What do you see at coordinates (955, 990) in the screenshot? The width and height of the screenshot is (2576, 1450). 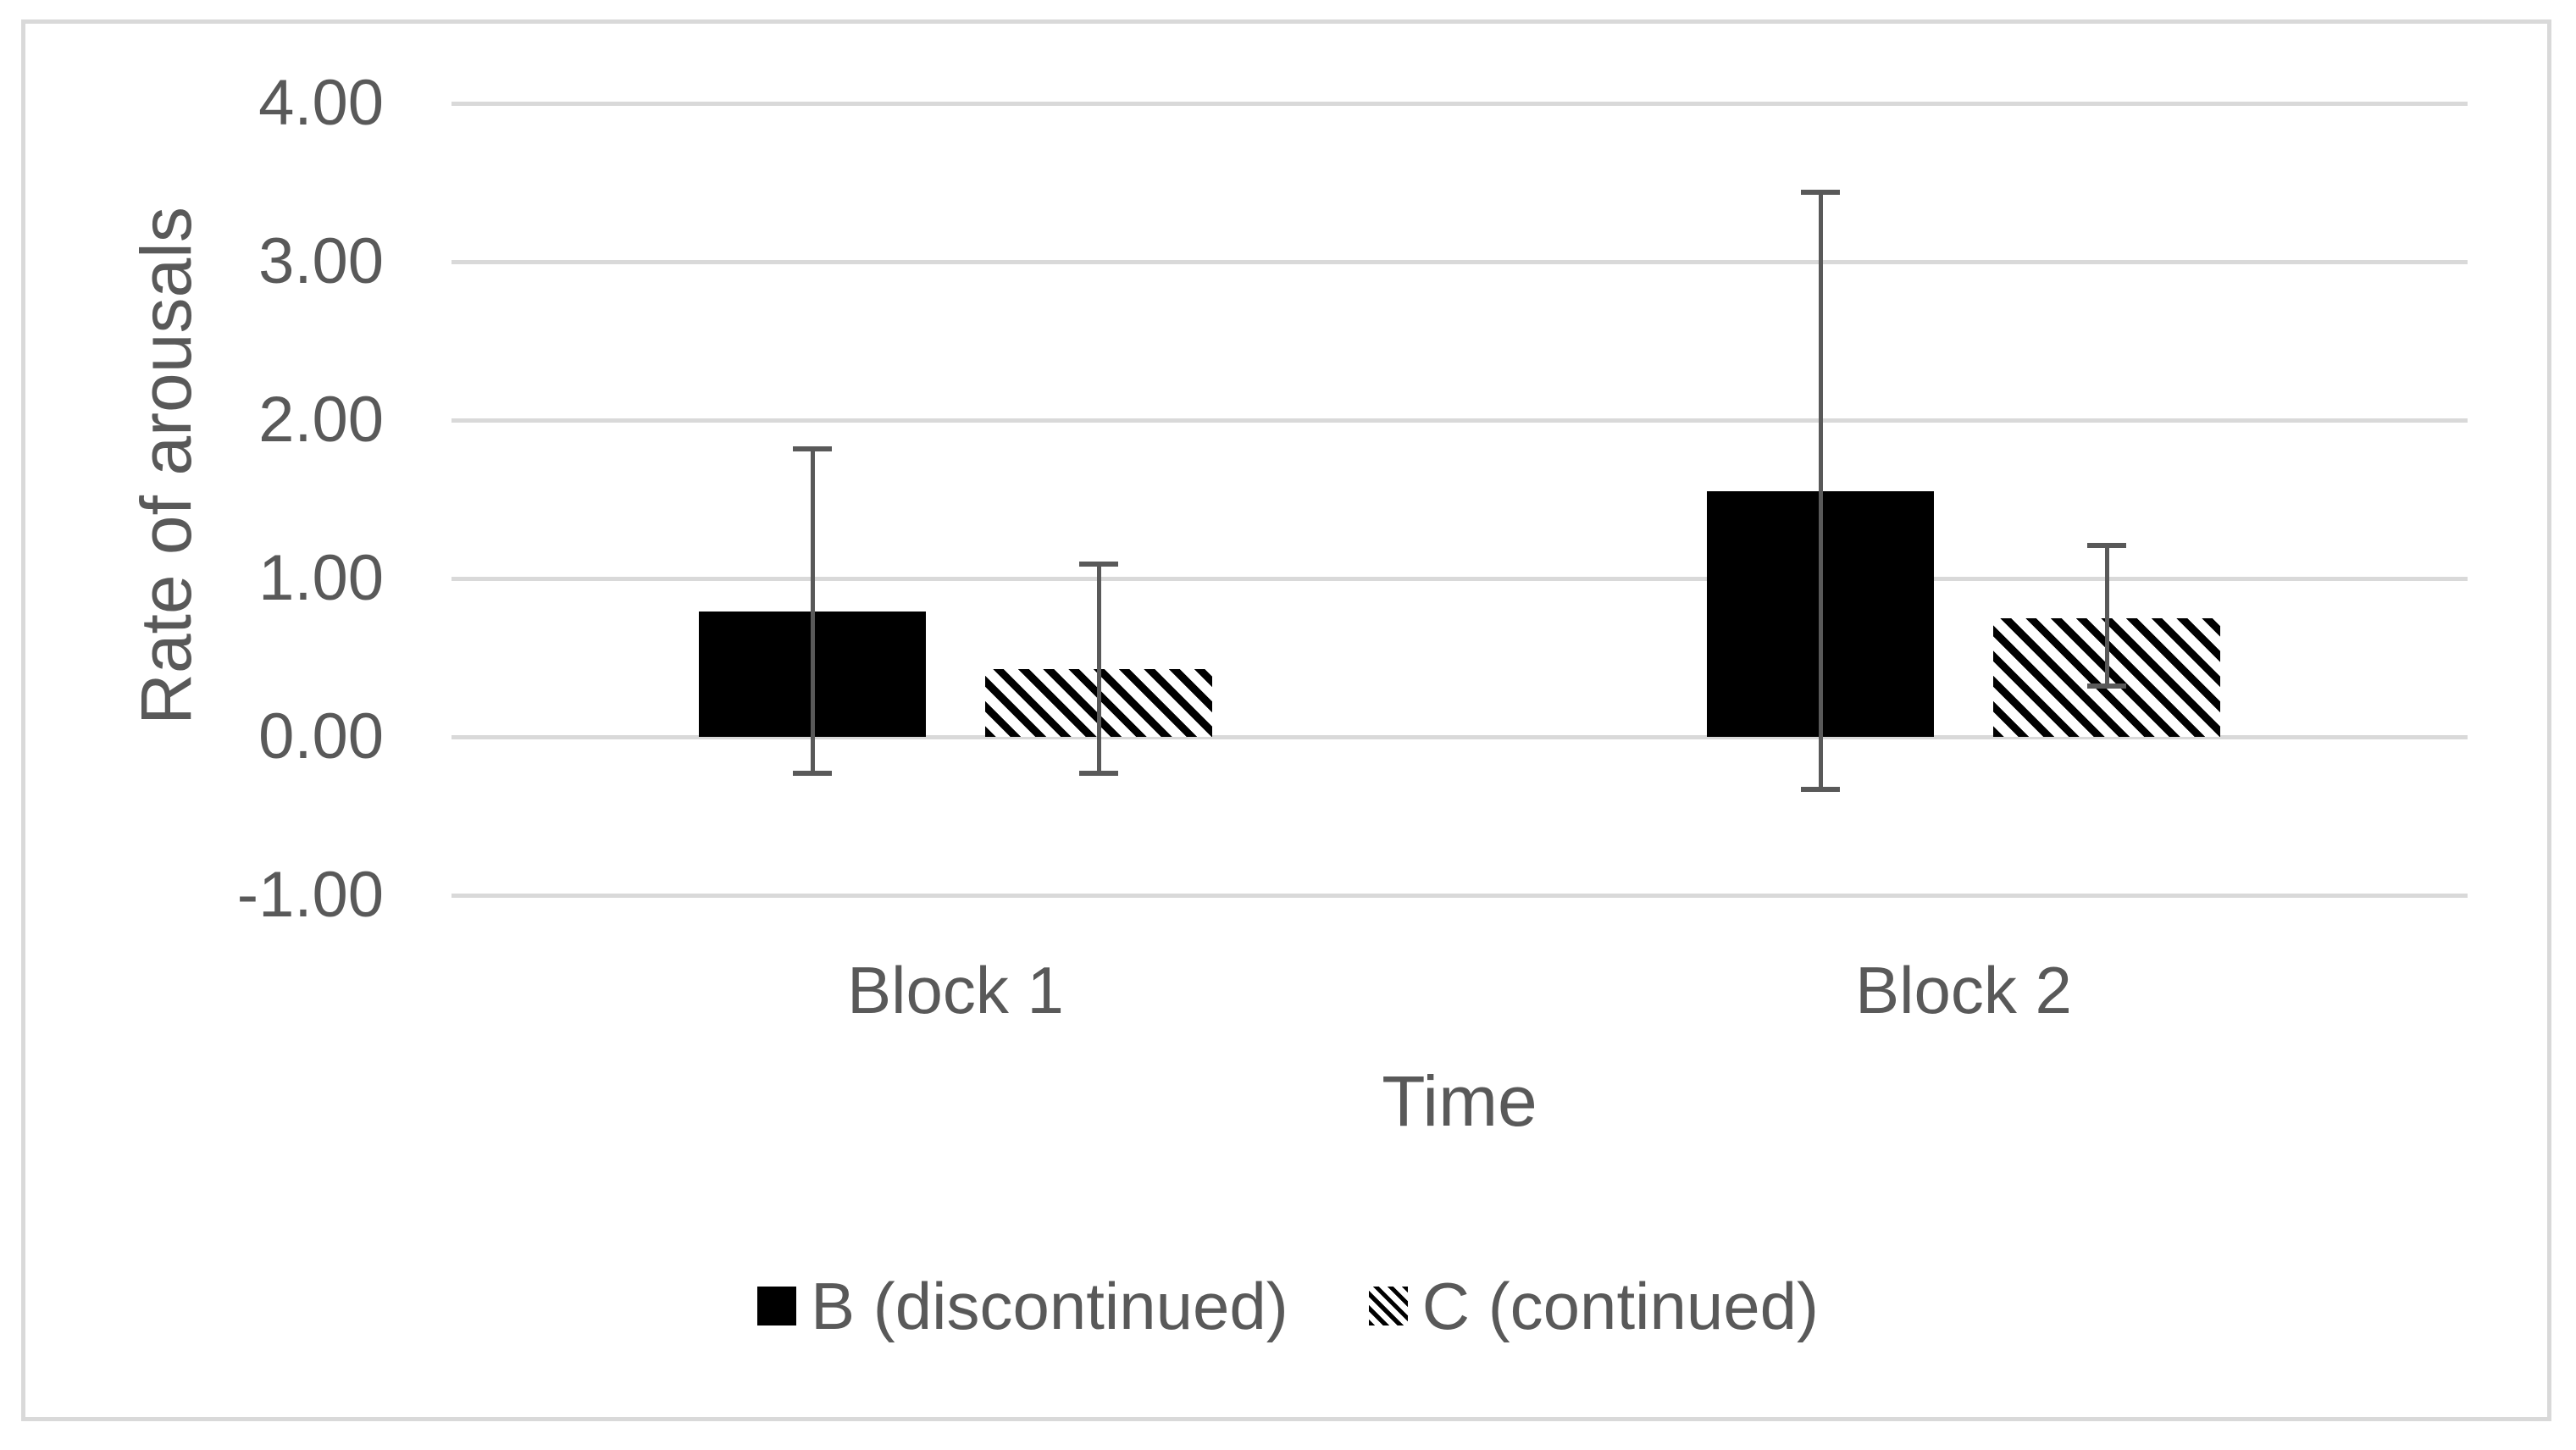 I see `x-category-label: Block 1` at bounding box center [955, 990].